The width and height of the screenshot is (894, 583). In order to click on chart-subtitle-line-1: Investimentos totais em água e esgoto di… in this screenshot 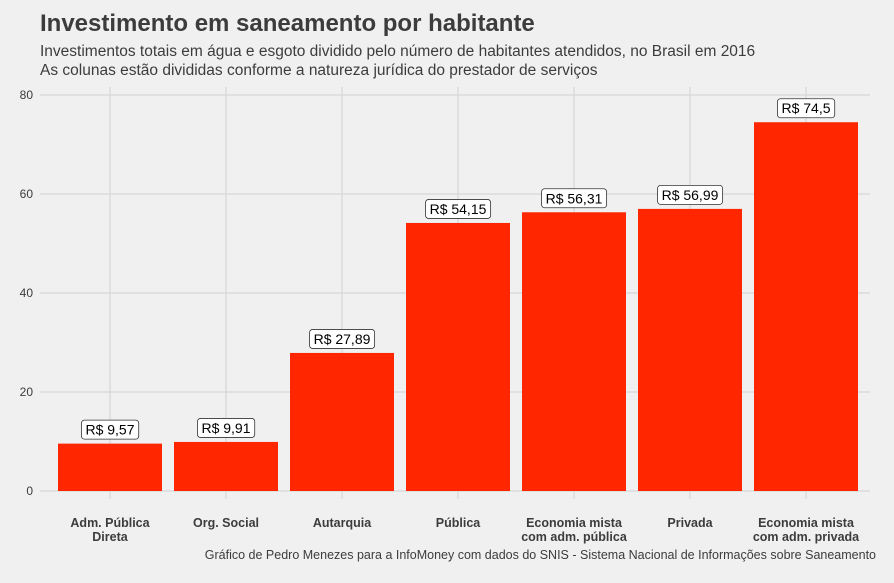, I will do `click(398, 51)`.